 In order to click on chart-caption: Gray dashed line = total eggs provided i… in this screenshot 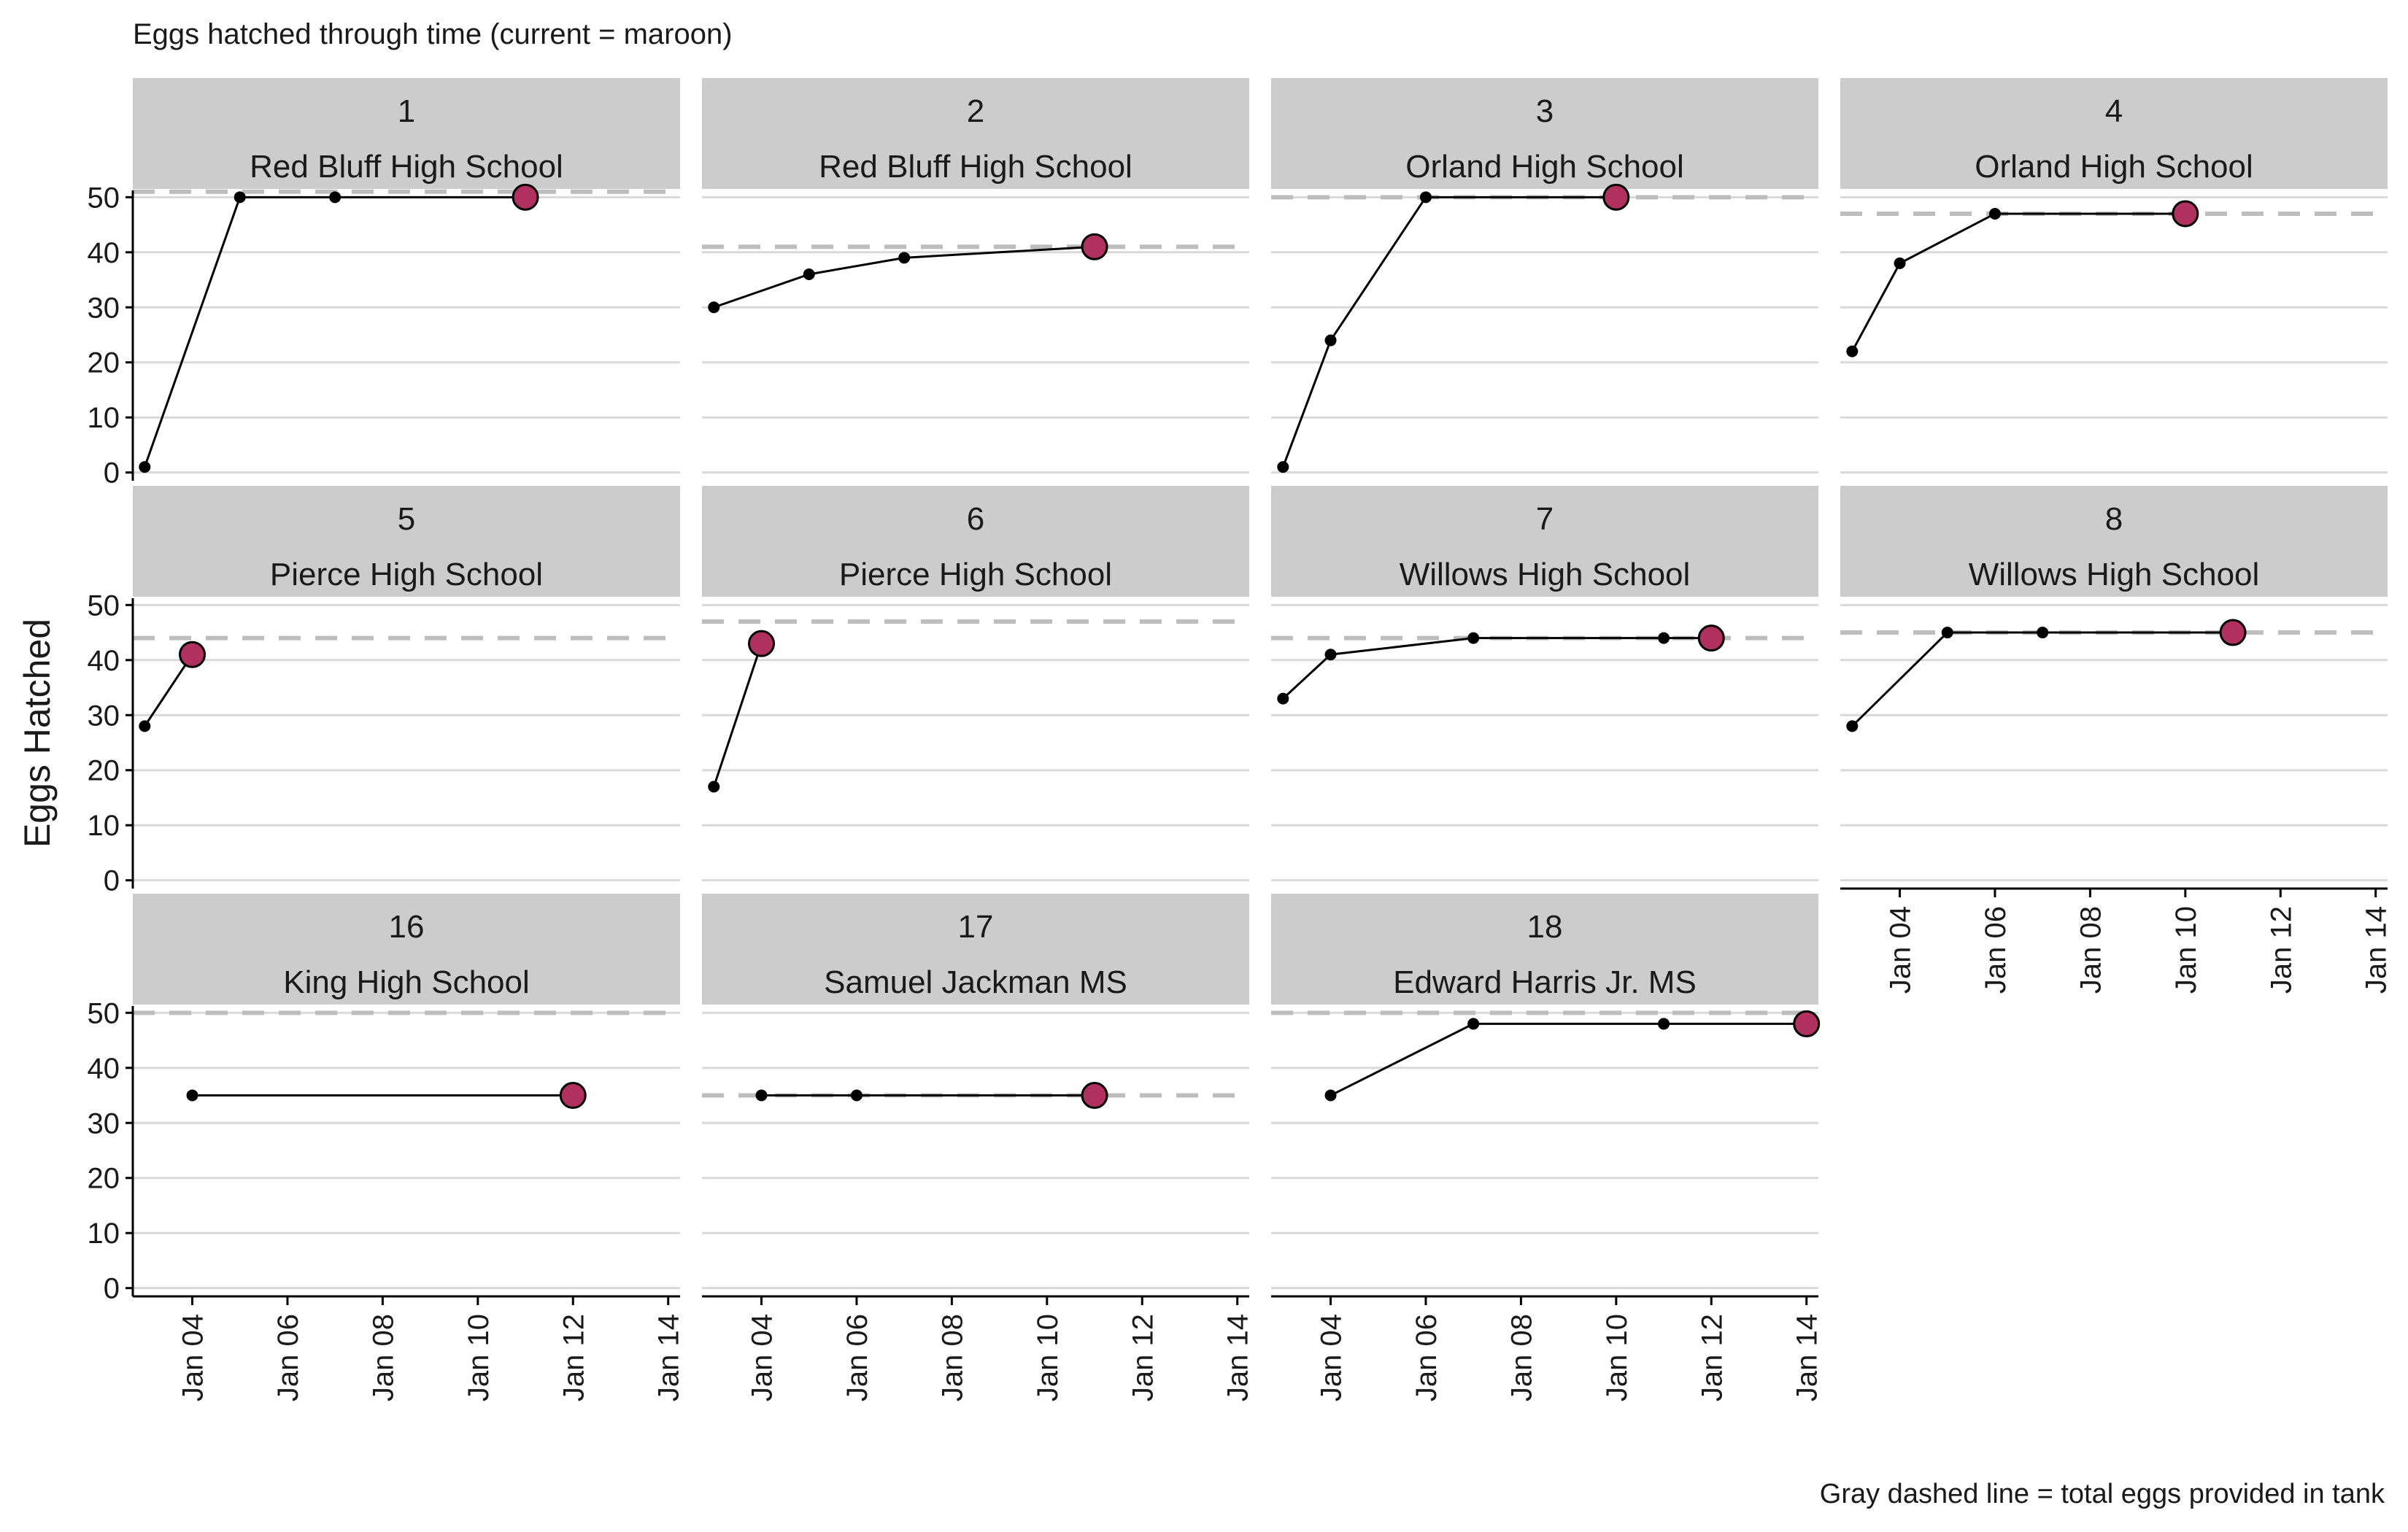, I will do `click(2102, 1494)`.